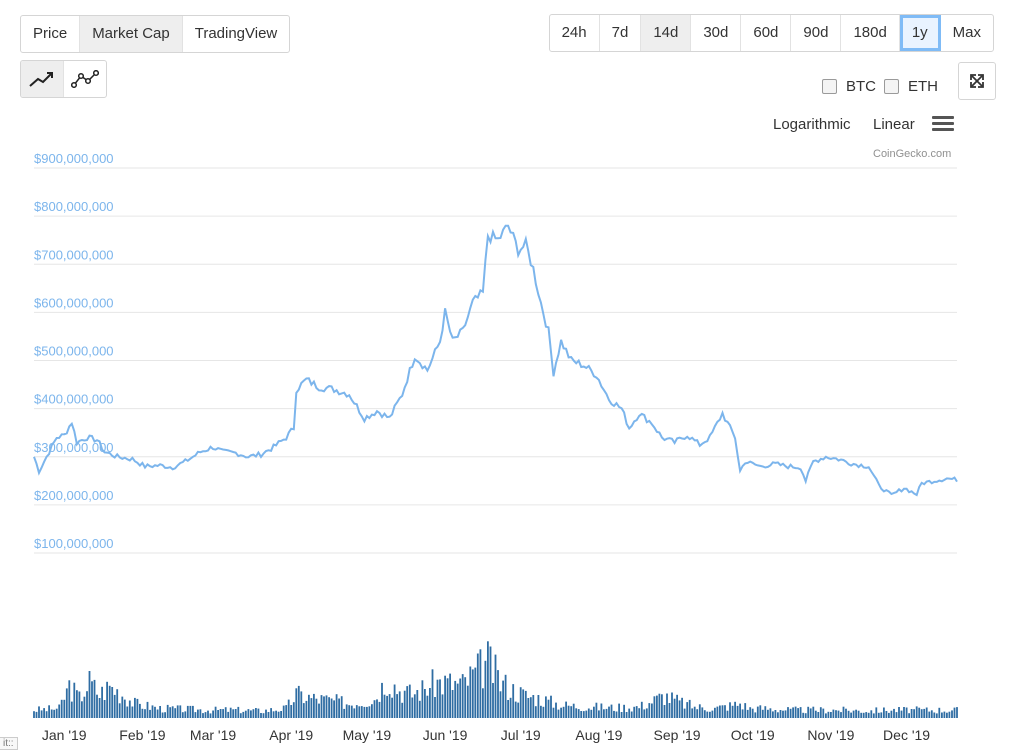 The height and width of the screenshot is (750, 1024). I want to click on range-14d: 14d, so click(666, 33).